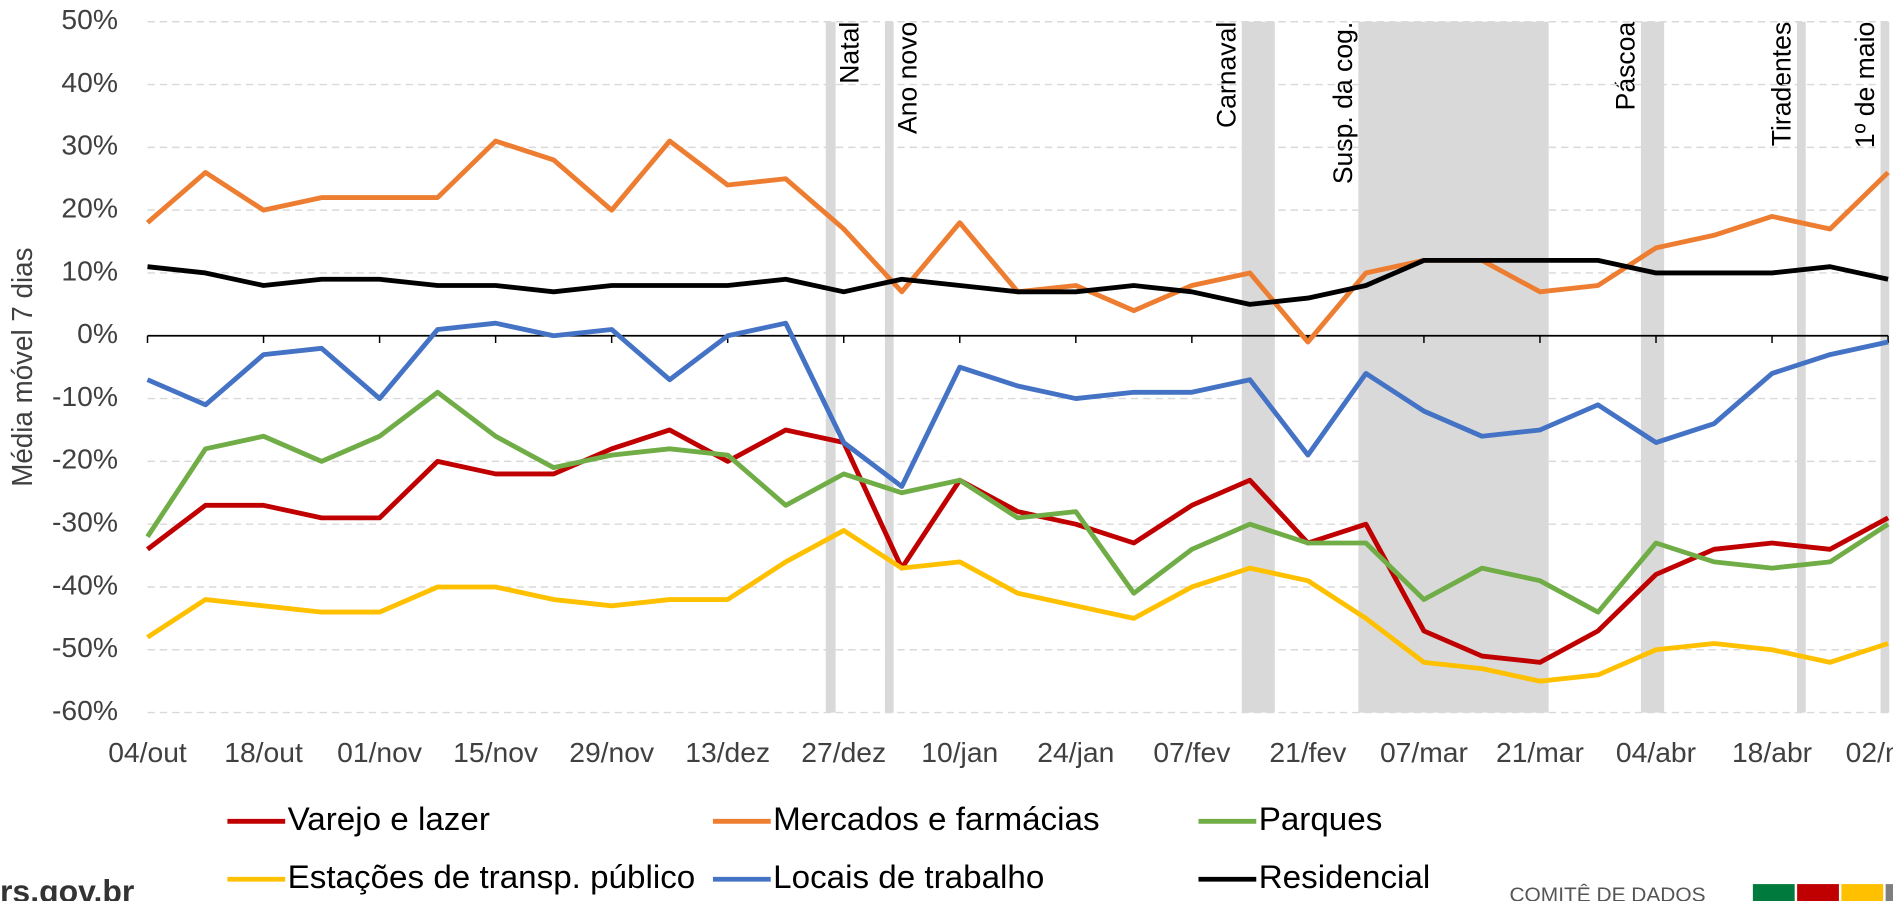  I want to click on x-tick-label: 24/jan, so click(1075, 752).